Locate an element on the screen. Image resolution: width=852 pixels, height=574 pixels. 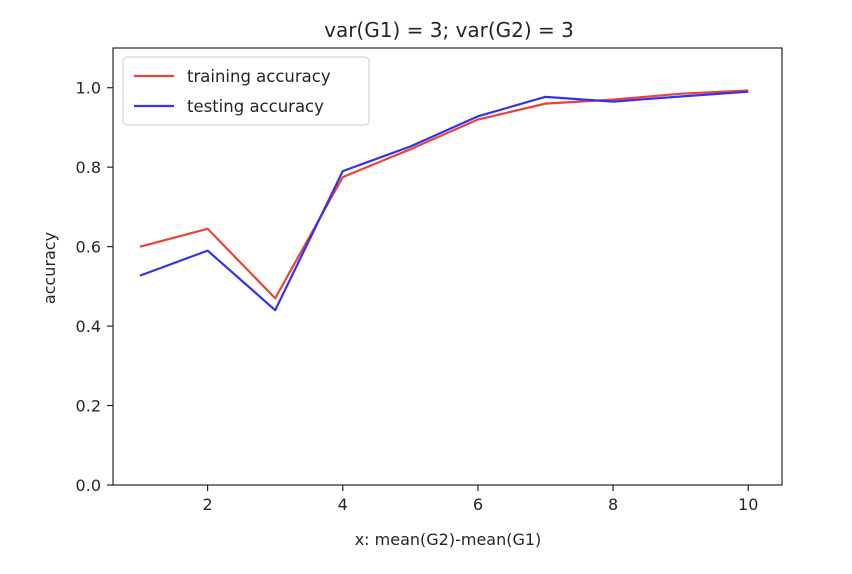
legend-box is located at coordinates (246, 91).